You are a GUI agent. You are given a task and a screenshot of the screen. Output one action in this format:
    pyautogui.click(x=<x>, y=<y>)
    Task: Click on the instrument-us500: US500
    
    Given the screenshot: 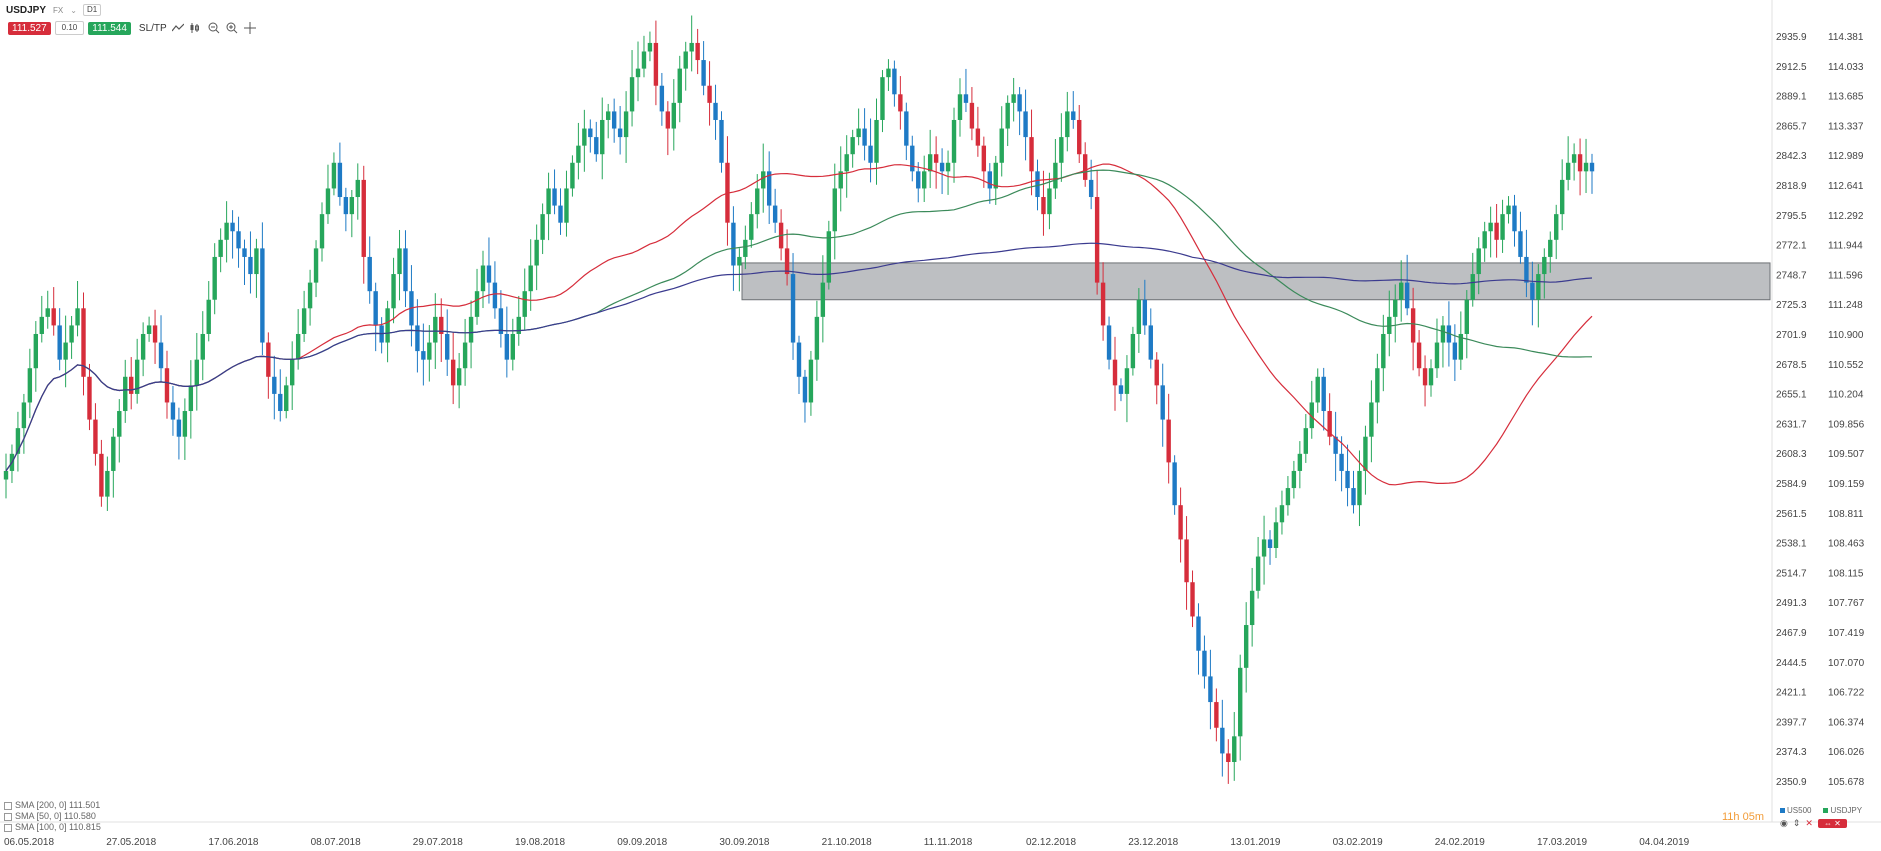 What is the action you would take?
    pyautogui.click(x=1795, y=810)
    